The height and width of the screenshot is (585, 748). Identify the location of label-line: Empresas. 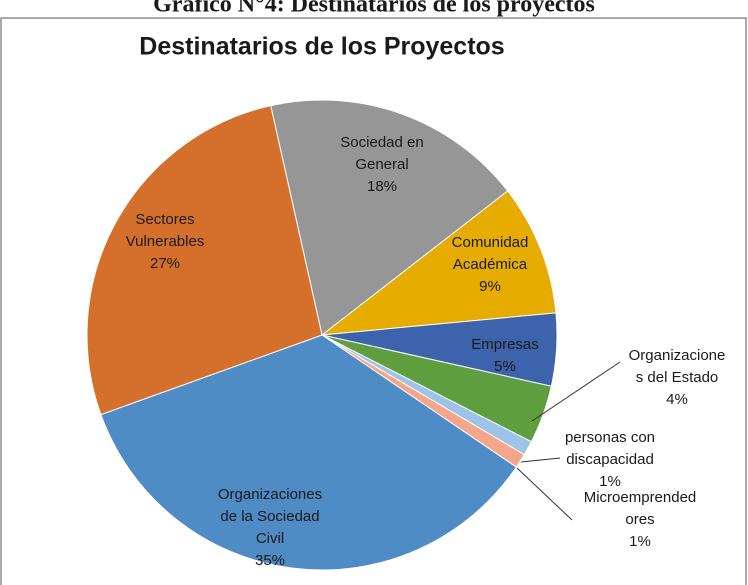
(505, 344).